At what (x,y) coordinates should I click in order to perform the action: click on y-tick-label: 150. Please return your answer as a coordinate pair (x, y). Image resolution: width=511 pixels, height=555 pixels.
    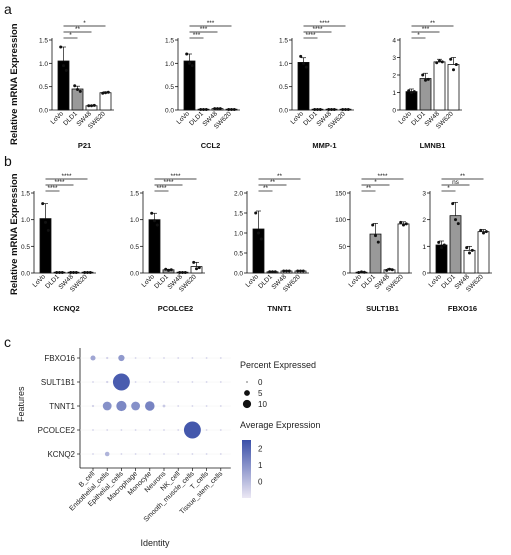
    Looking at the image, I should click on (340, 194).